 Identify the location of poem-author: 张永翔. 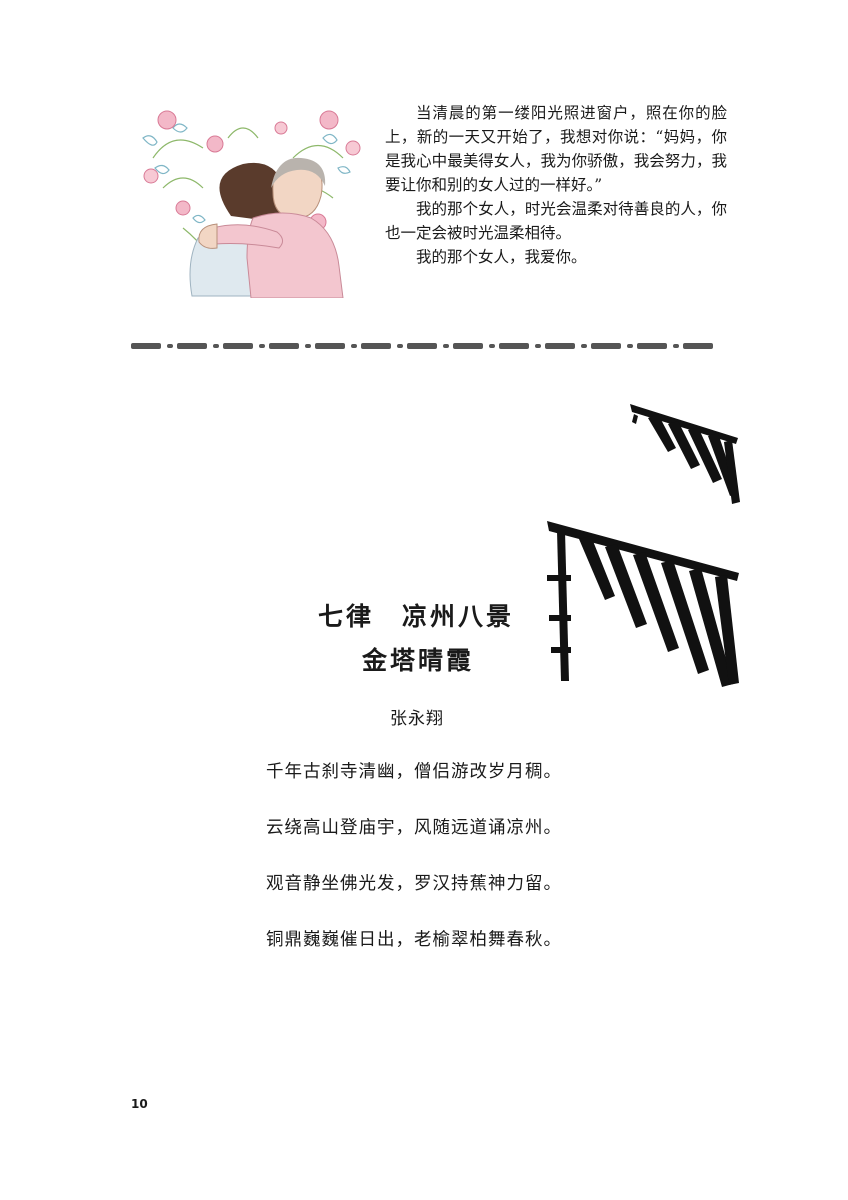
(417, 719).